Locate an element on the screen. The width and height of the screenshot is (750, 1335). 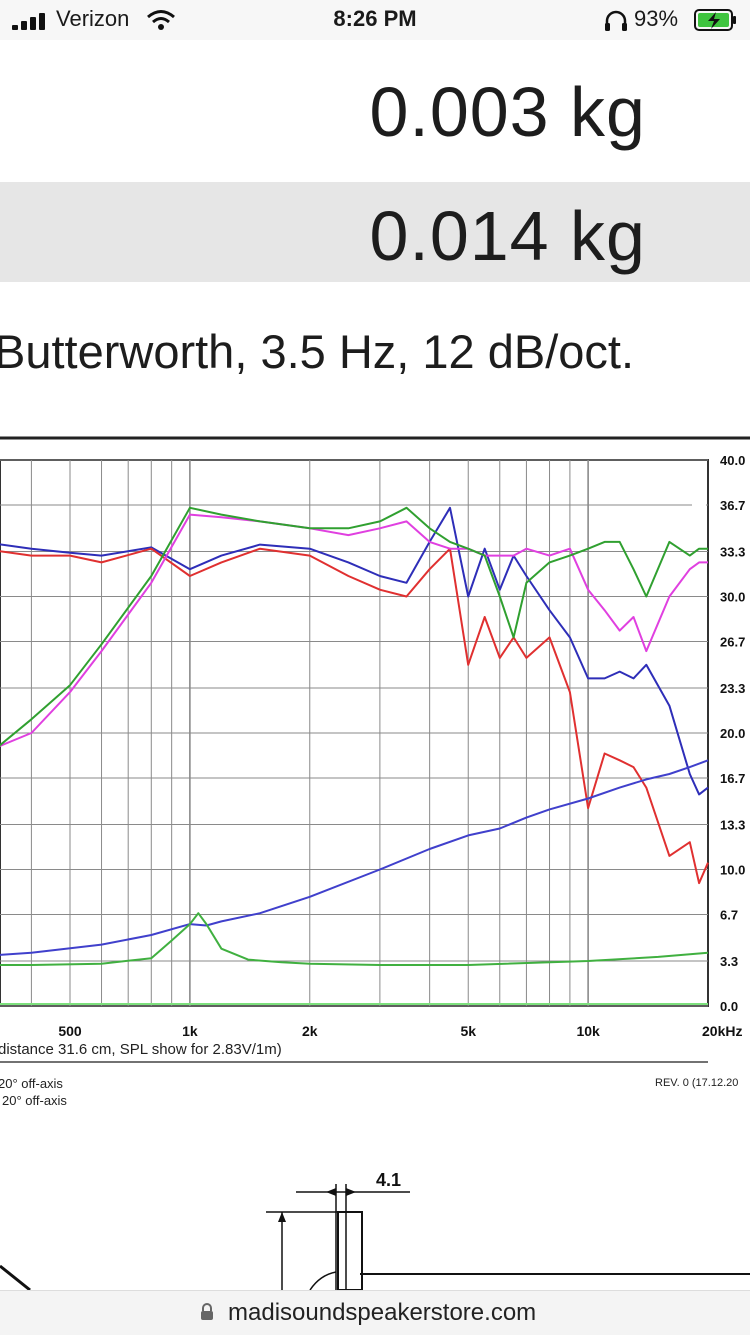
carrier-name: Verizon is located at coordinates (93, 18).